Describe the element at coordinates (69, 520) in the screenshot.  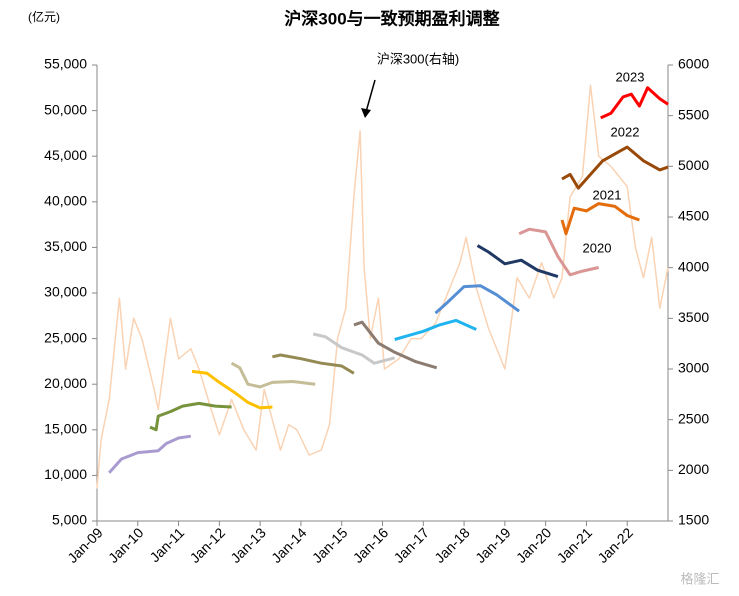
I see `y-tick-label: 5,000` at that location.